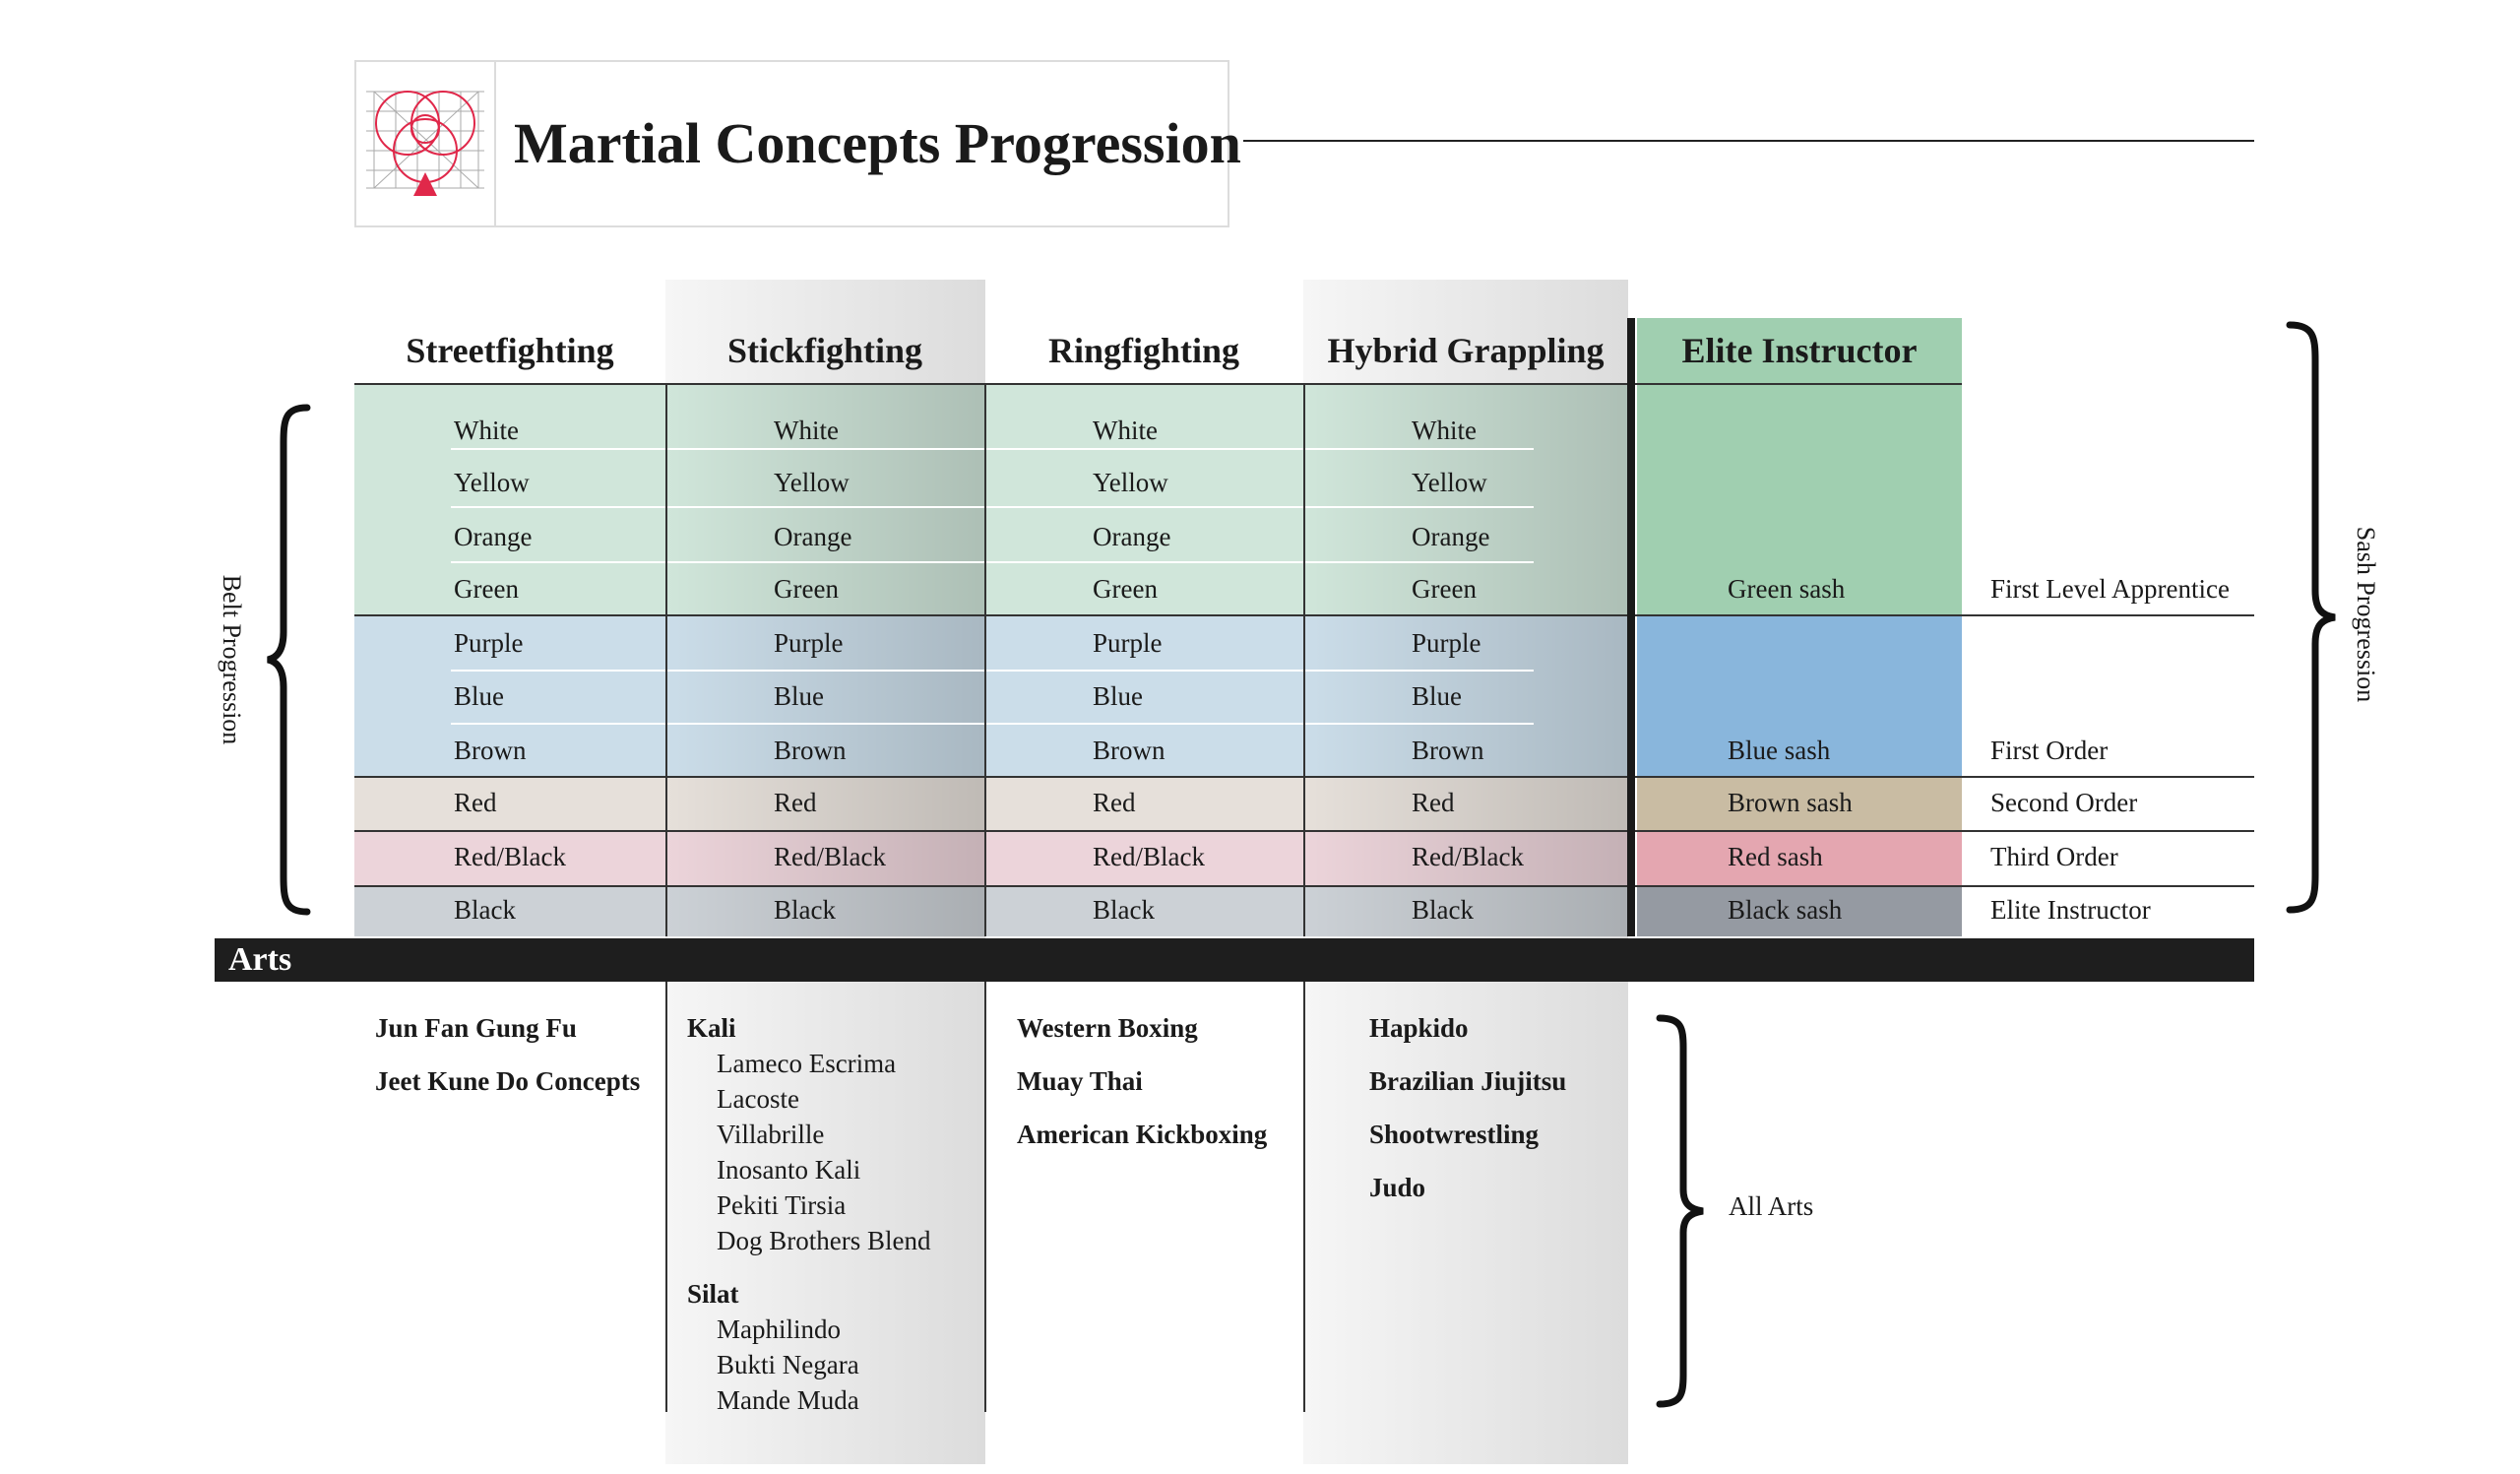 This screenshot has width=2520, height=1474. What do you see at coordinates (1790, 803) in the screenshot?
I see `sash-label-brown: Brown sash` at bounding box center [1790, 803].